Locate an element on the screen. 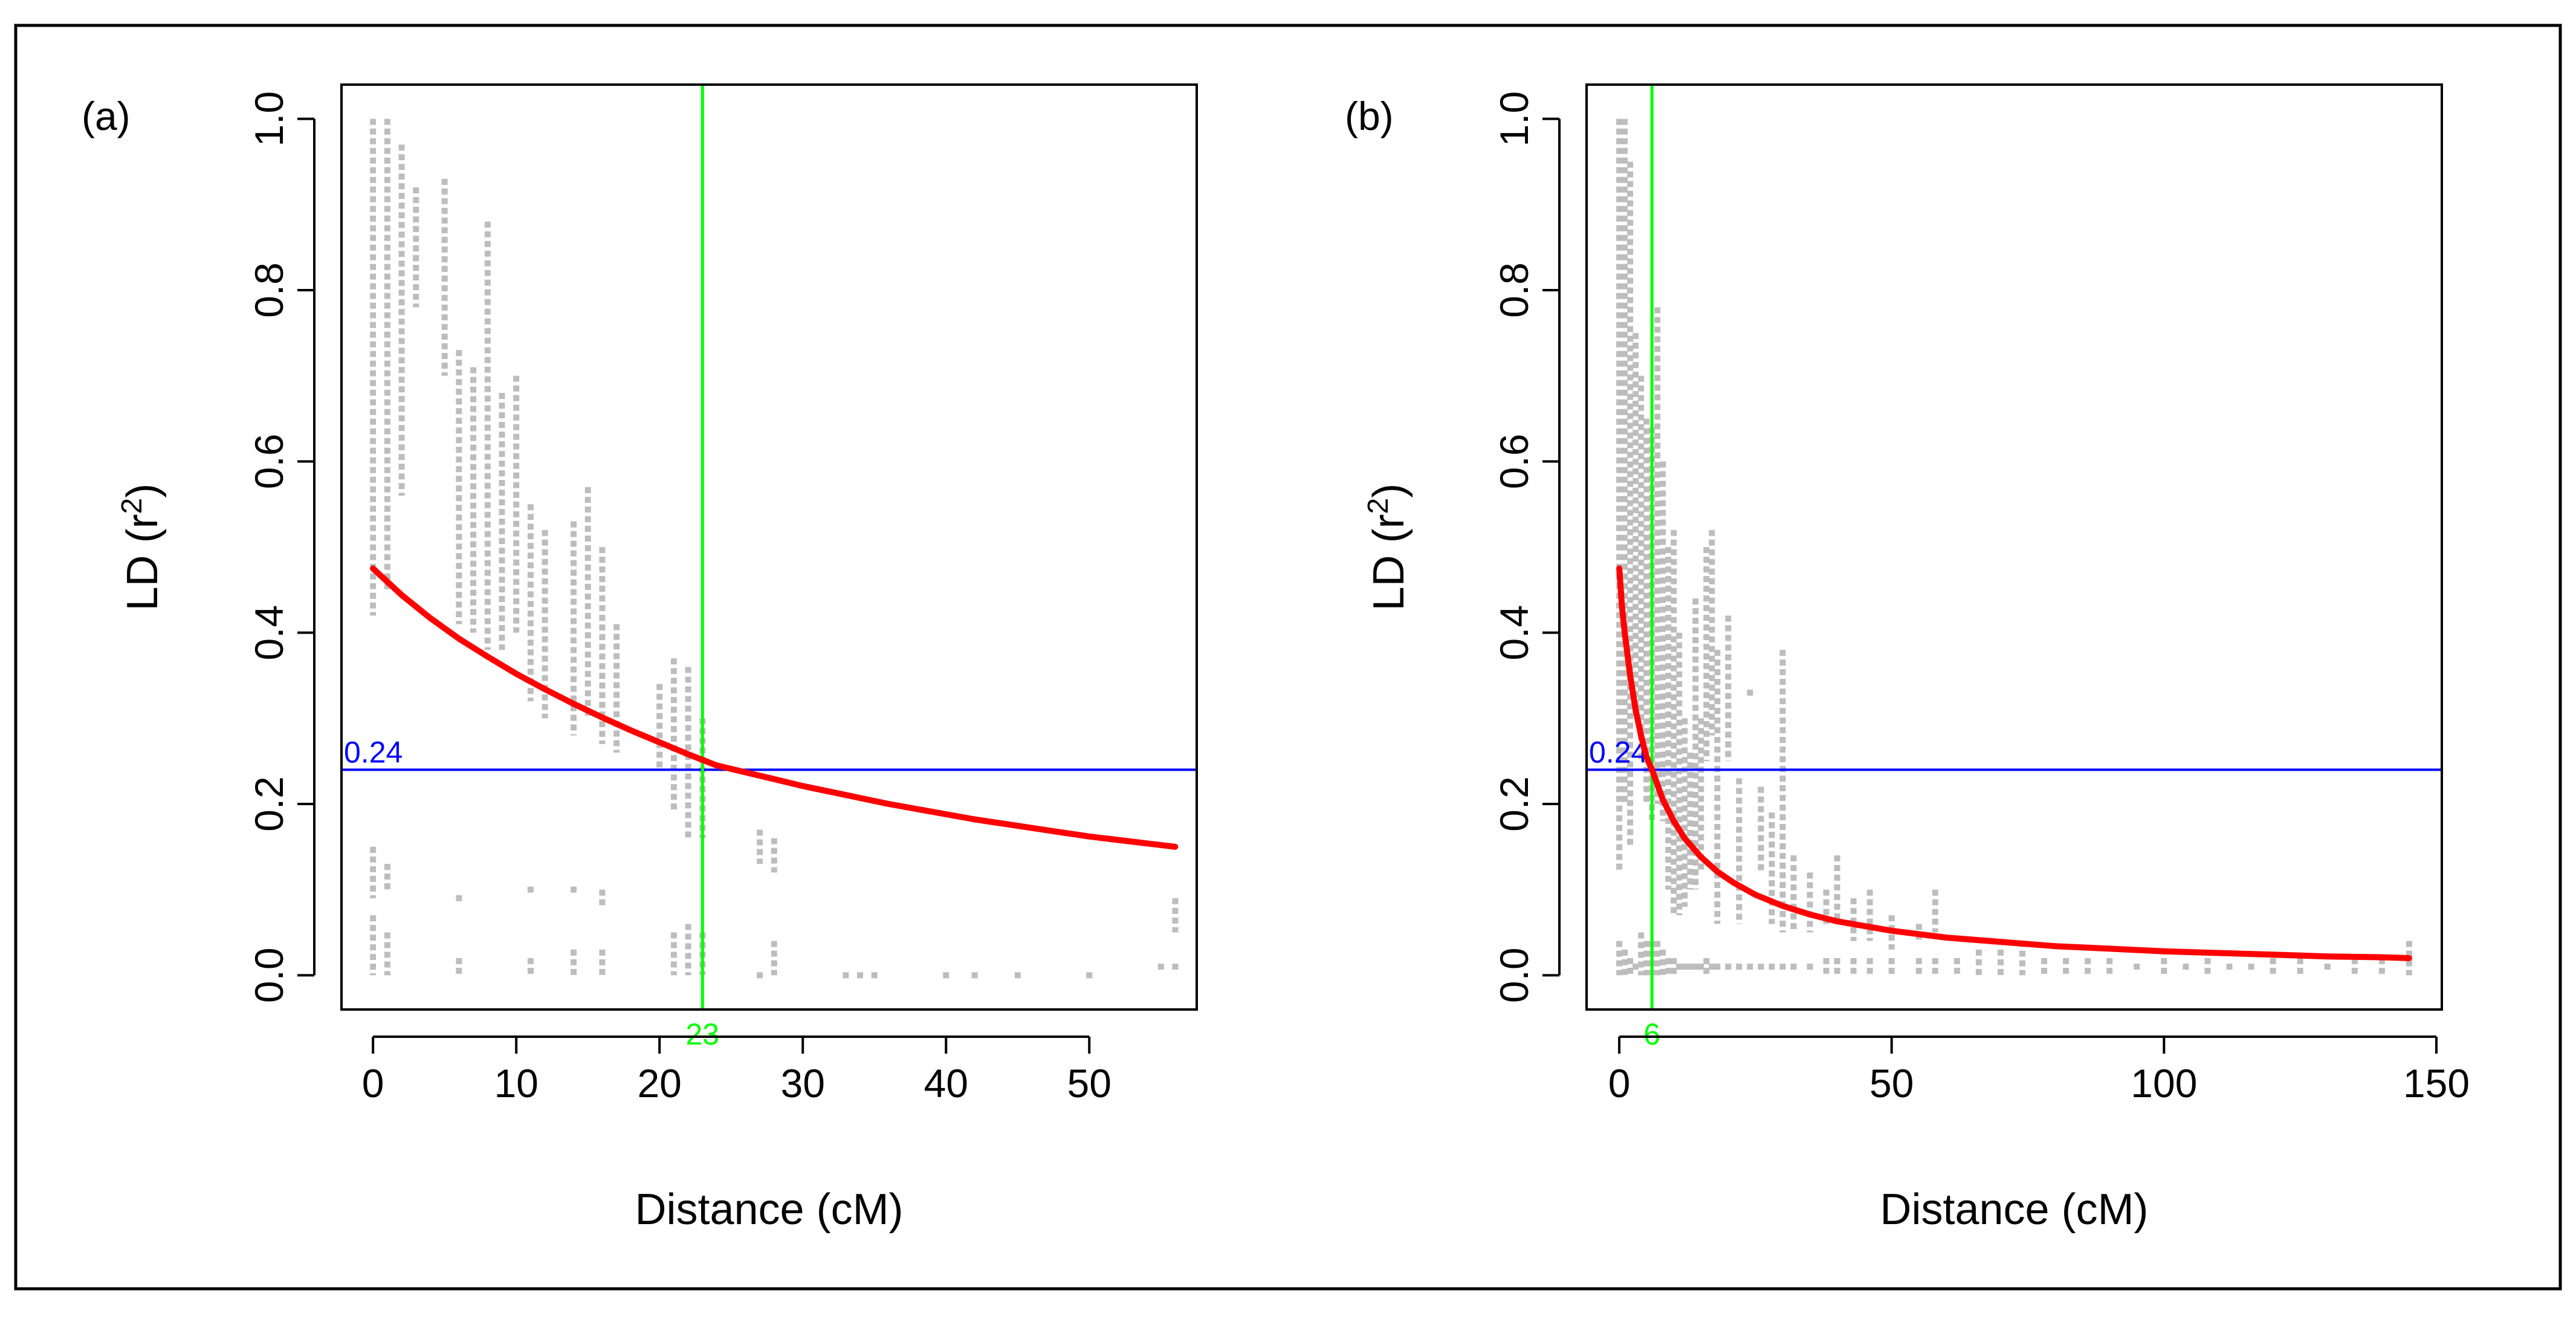 This screenshot has height=1319, width=2576. x-tick-label: 30 is located at coordinates (802, 1083).